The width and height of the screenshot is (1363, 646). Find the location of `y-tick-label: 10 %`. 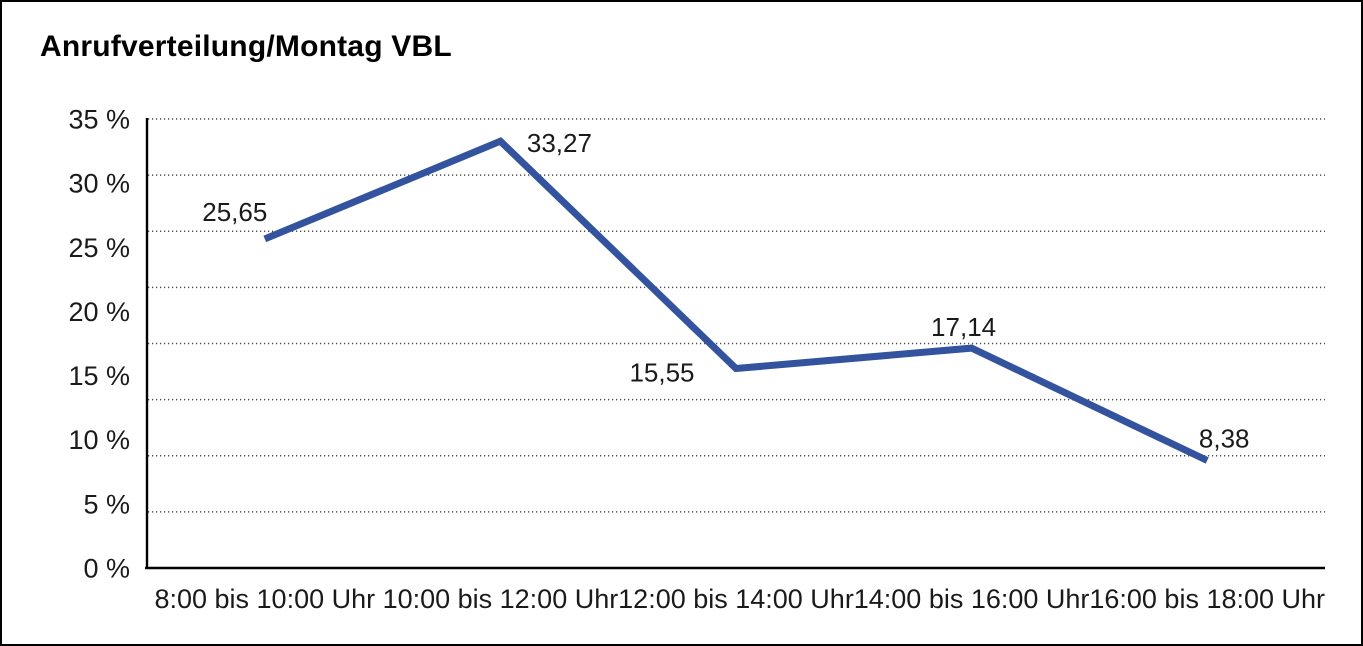

y-tick-label: 10 % is located at coordinates (99, 440).